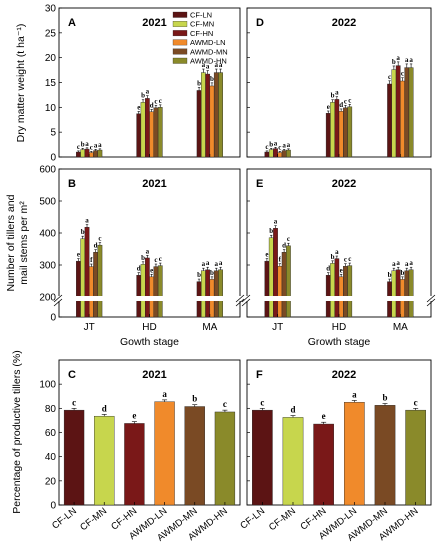  Describe the element at coordinates (24, 243) in the screenshot. I see `panel-b-ylabel-line2: mail stems per m²` at that location.